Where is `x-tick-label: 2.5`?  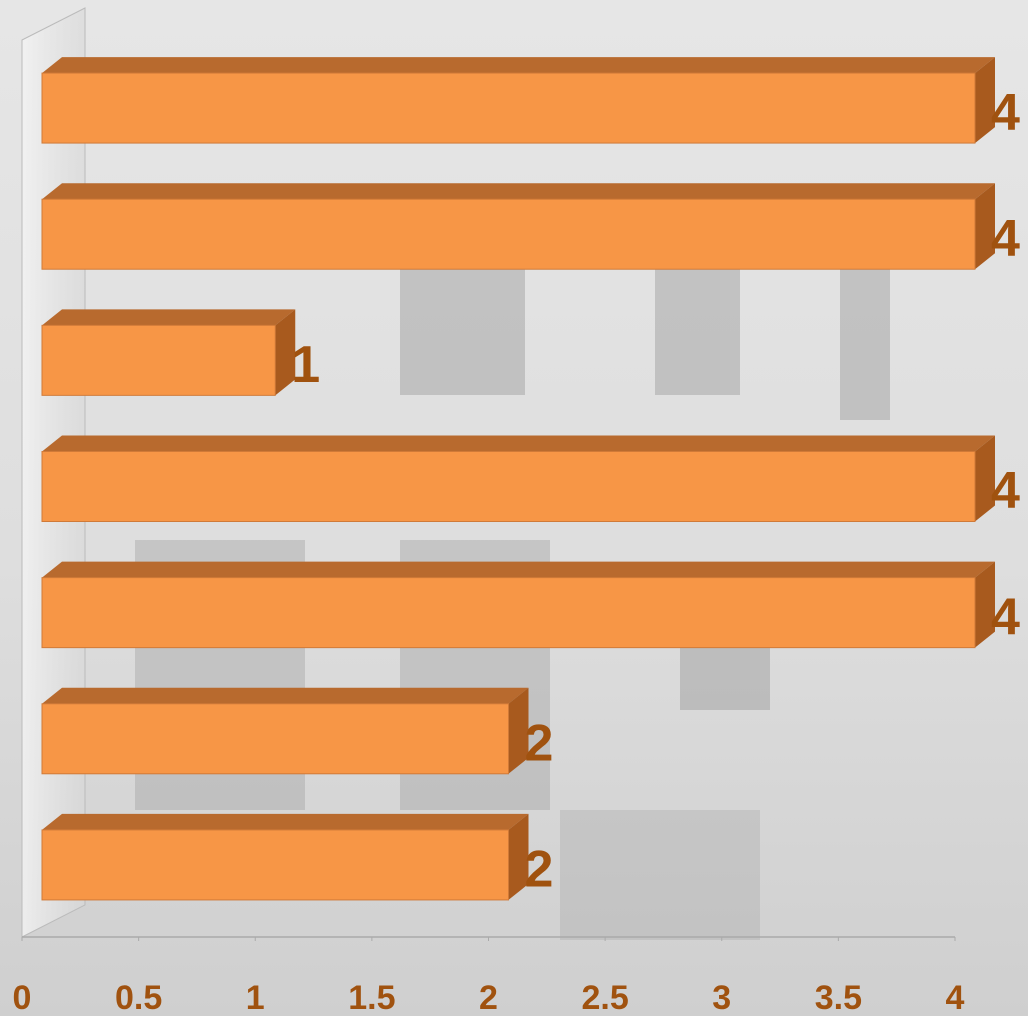 x-tick-label: 2.5 is located at coordinates (604, 997).